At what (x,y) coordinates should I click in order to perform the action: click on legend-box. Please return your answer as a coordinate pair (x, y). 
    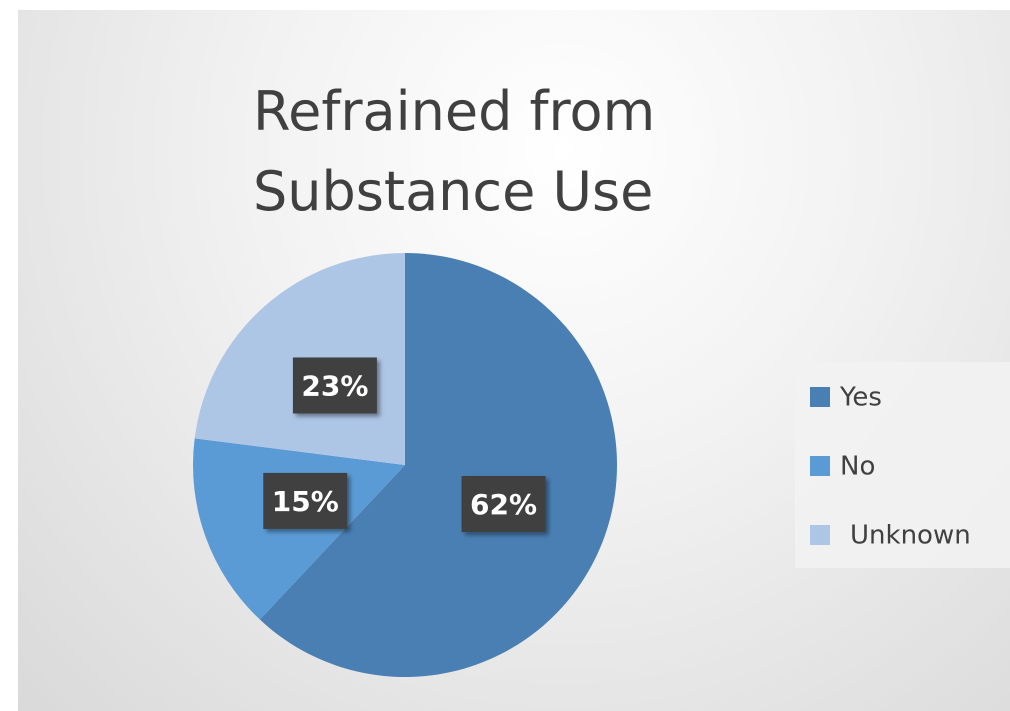
    Looking at the image, I should click on (902, 465).